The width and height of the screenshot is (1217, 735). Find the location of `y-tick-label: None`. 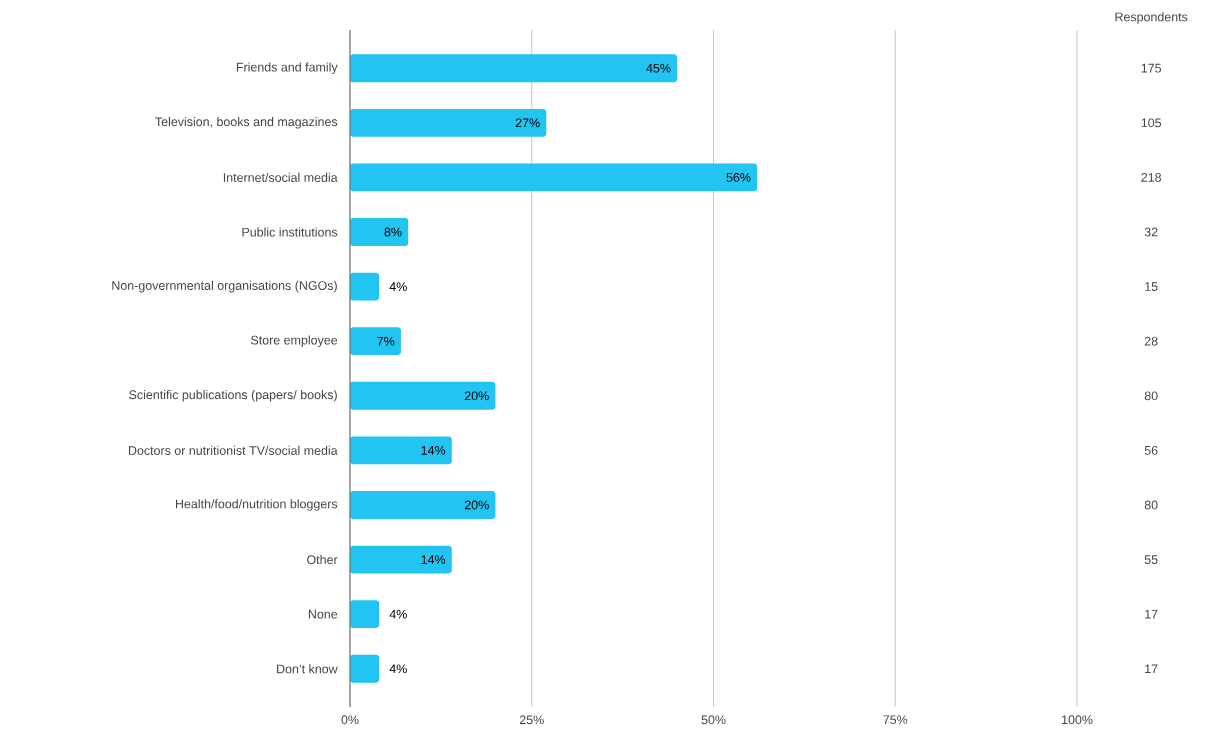

y-tick-label: None is located at coordinates (323, 614).